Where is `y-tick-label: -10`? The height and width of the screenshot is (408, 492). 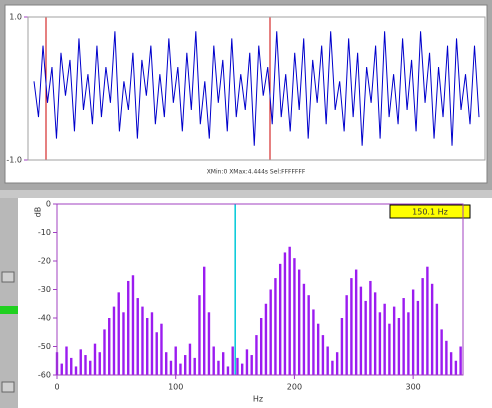 y-tick-label: -10 is located at coordinates (44, 232).